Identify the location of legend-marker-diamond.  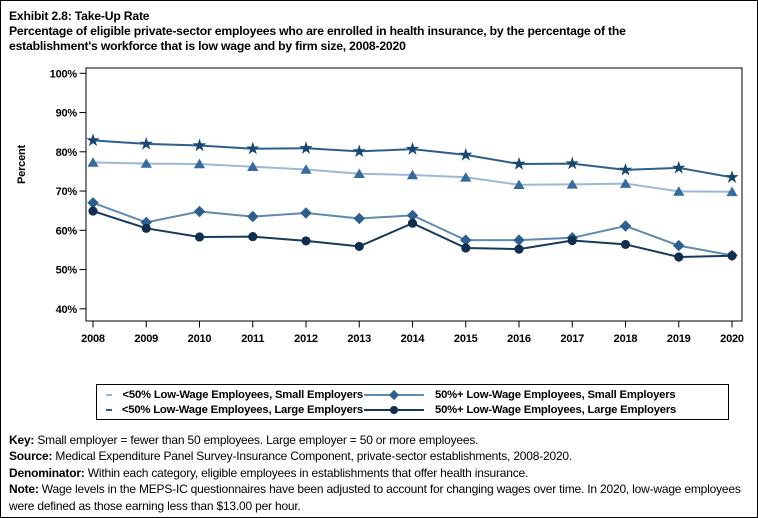
(394, 394).